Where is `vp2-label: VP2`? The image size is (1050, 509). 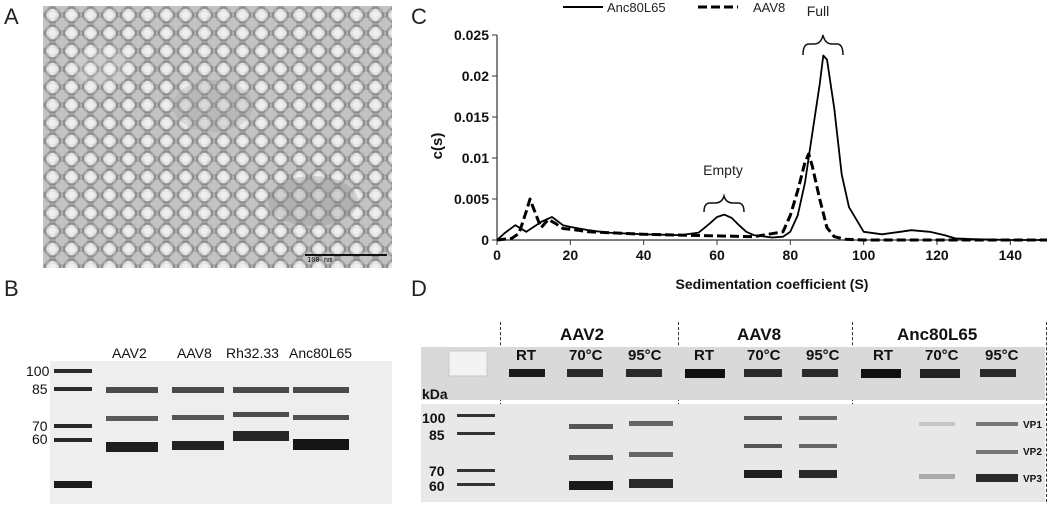
vp2-label: VP2 is located at coordinates (1032, 452).